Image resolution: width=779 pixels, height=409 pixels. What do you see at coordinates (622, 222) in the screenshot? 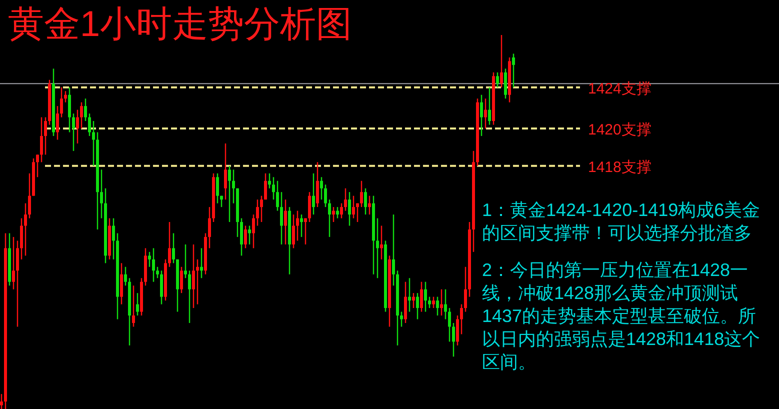
I see `annotation: 1：黄金1424-1420-1419构成6美金的区间支撑带！可以选择分批渣多` at bounding box center [622, 222].